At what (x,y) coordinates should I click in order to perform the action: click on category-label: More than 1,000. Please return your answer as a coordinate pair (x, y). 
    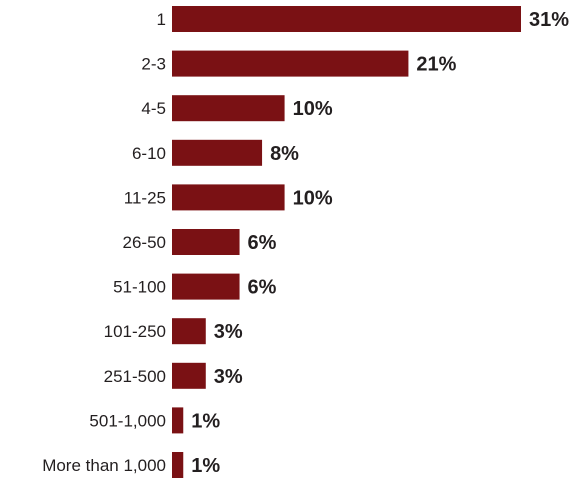
    Looking at the image, I should click on (104, 465).